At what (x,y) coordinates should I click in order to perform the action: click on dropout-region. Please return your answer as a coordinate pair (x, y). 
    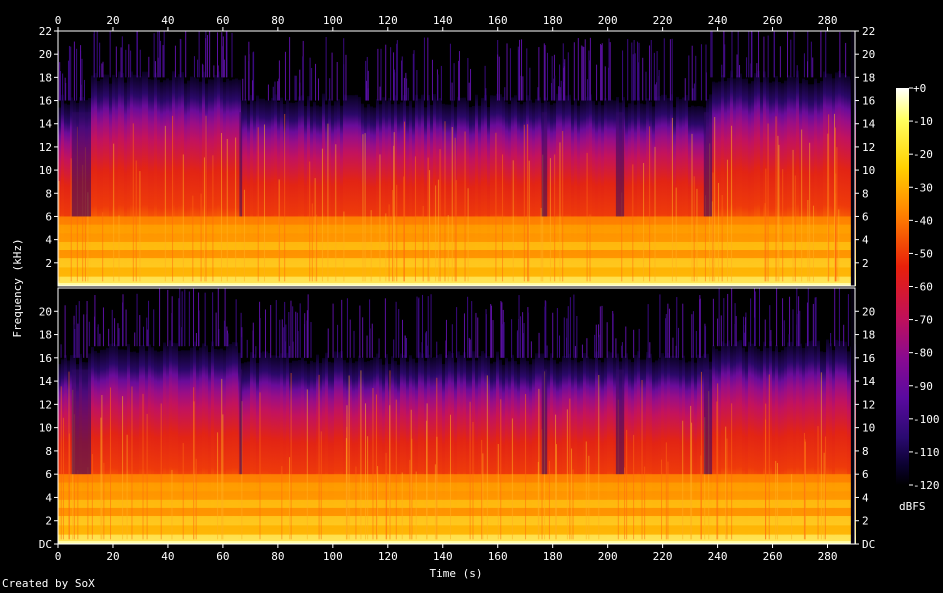
    Looking at the image, I should click on (241, 164).